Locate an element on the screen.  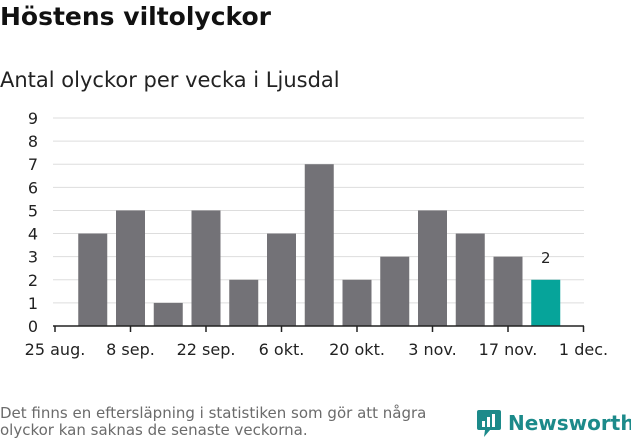
x-tick-label: 17 nov. is located at coordinates (508, 349).